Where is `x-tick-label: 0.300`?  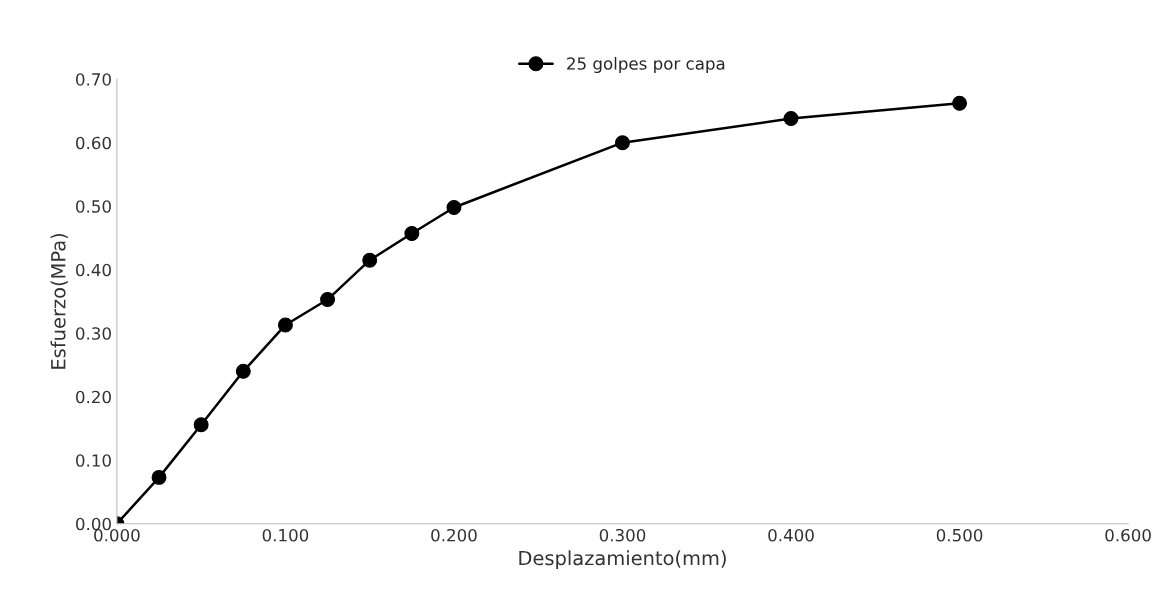
x-tick-label: 0.300 is located at coordinates (622, 535).